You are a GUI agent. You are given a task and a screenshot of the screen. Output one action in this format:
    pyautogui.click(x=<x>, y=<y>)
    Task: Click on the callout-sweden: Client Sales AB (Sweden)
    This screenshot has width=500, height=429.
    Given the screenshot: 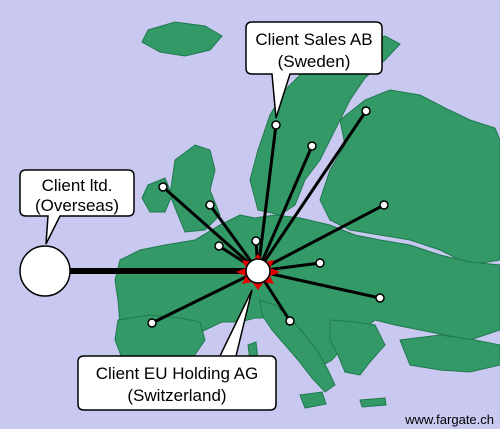 What is the action you would take?
    pyautogui.click(x=314, y=70)
    